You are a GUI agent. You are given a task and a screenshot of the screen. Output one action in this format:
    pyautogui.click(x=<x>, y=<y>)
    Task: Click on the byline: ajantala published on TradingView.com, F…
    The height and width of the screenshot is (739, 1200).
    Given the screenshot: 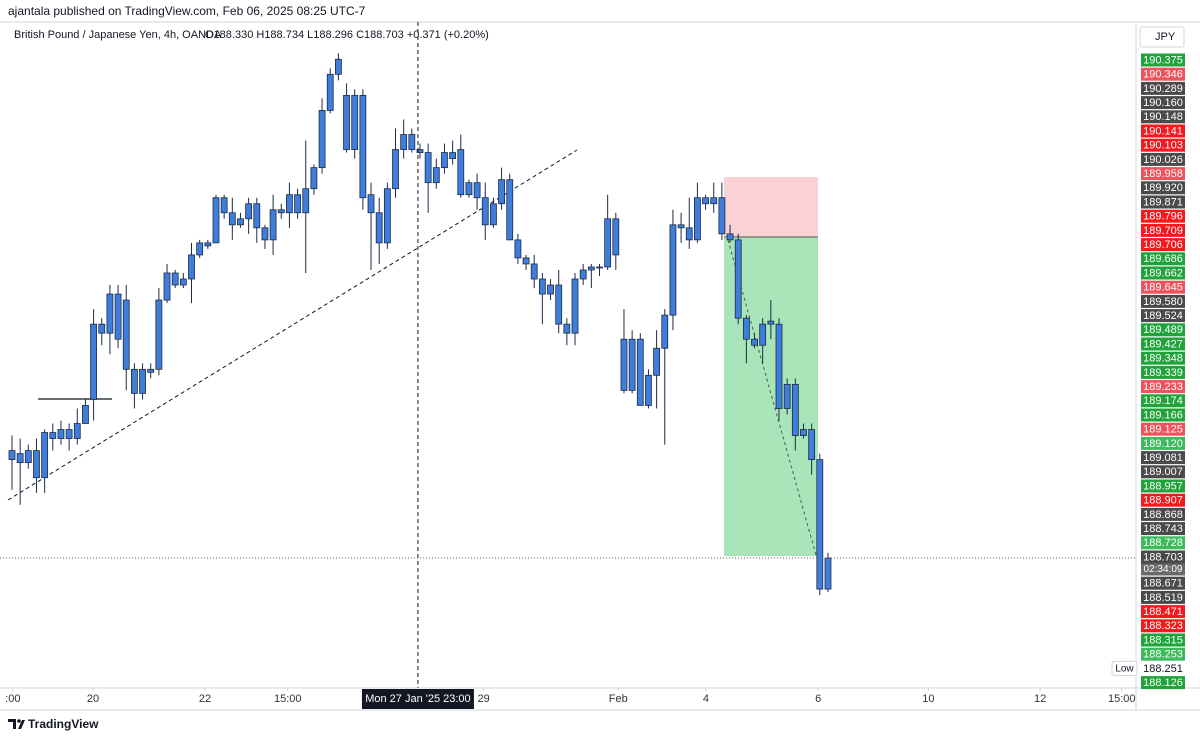 What is the action you would take?
    pyautogui.click(x=187, y=11)
    